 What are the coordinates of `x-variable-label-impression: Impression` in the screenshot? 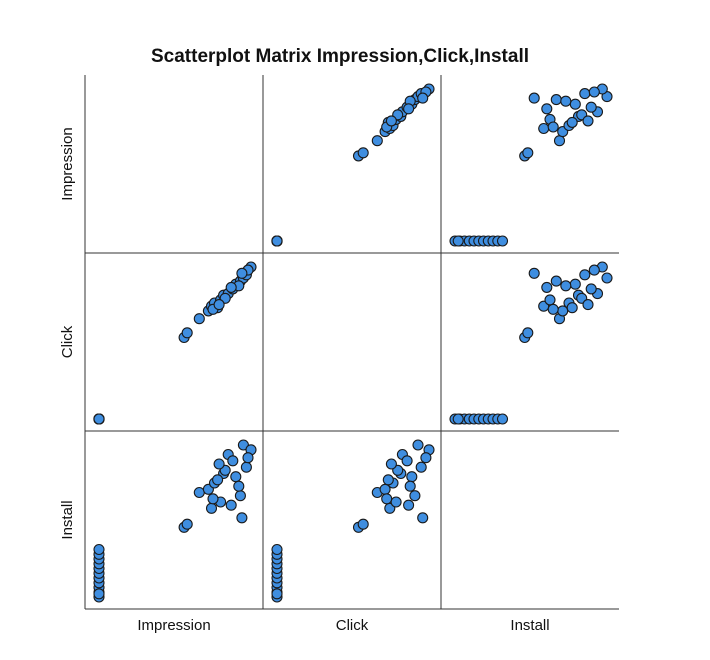 It's located at (173, 625).